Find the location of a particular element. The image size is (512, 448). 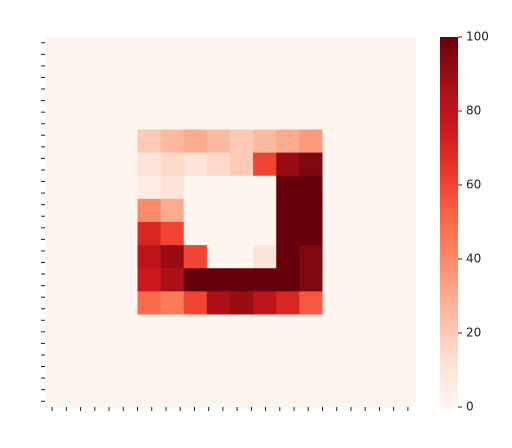

colorbar-tick-label: 100 is located at coordinates (477, 37).